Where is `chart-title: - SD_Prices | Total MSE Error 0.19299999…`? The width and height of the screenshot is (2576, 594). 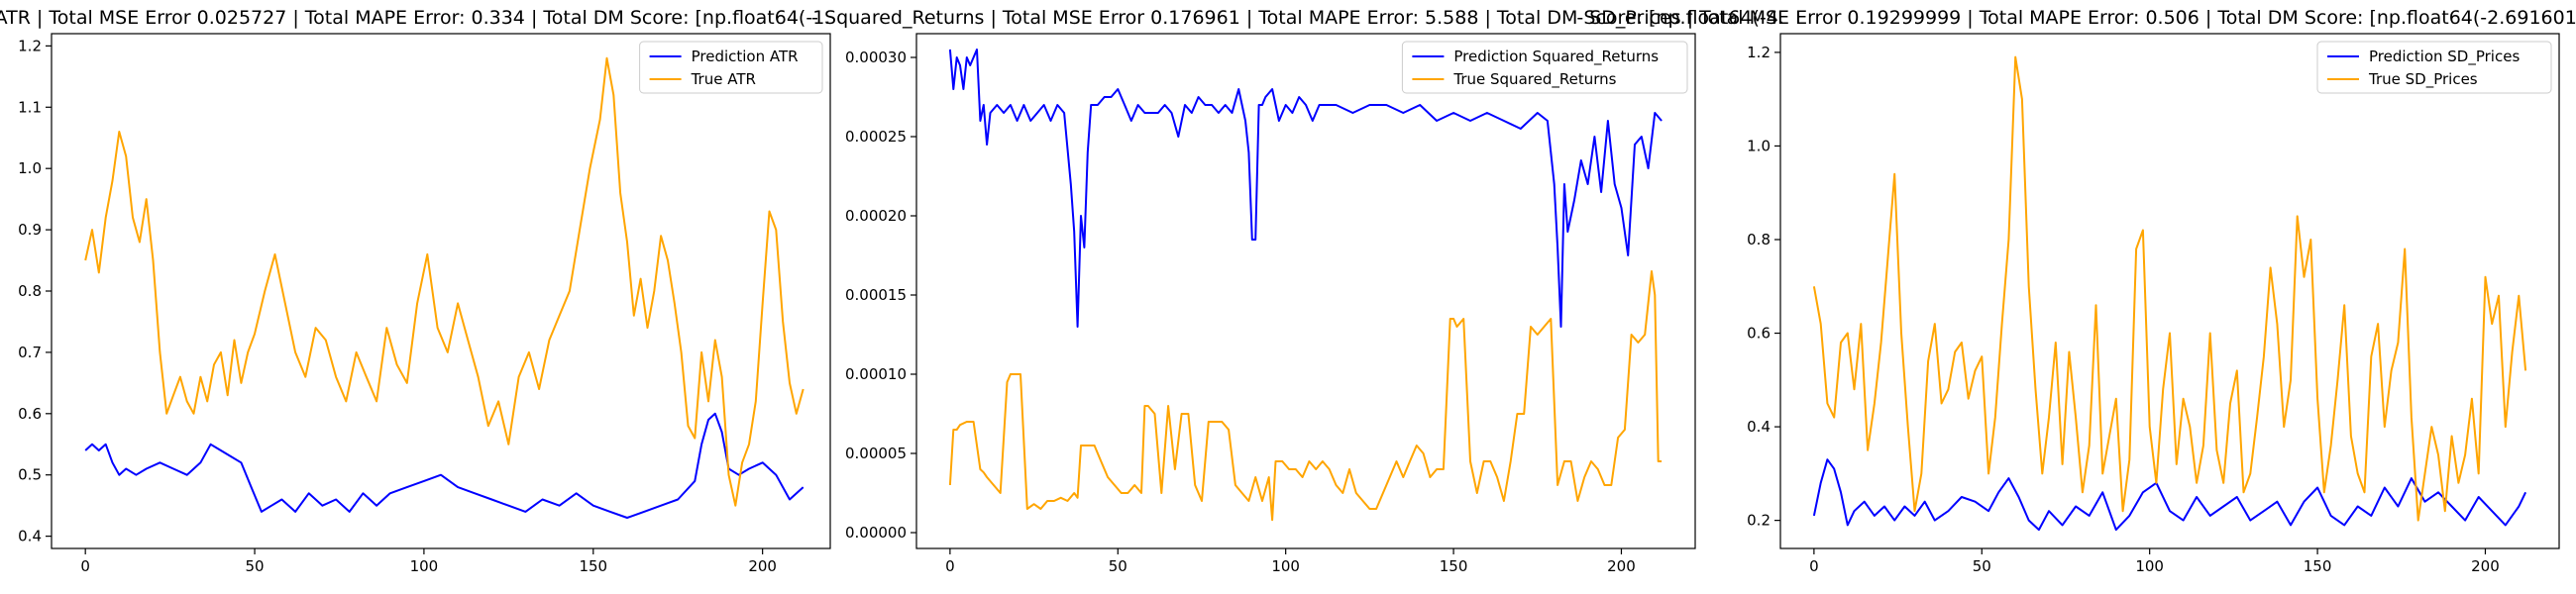 chart-title: - SD_Prices | Total MSE Error 0.19299999… is located at coordinates (2076, 18).